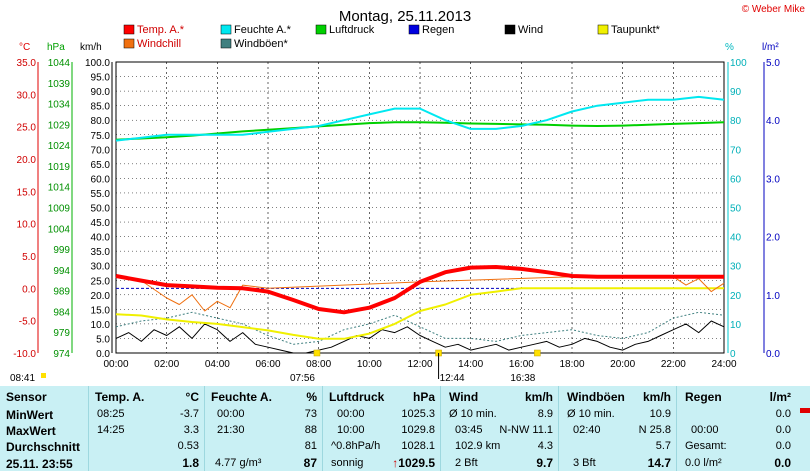 This screenshot has height=471, width=810. I want to click on rain-tick-label: 1.0, so click(773, 296).